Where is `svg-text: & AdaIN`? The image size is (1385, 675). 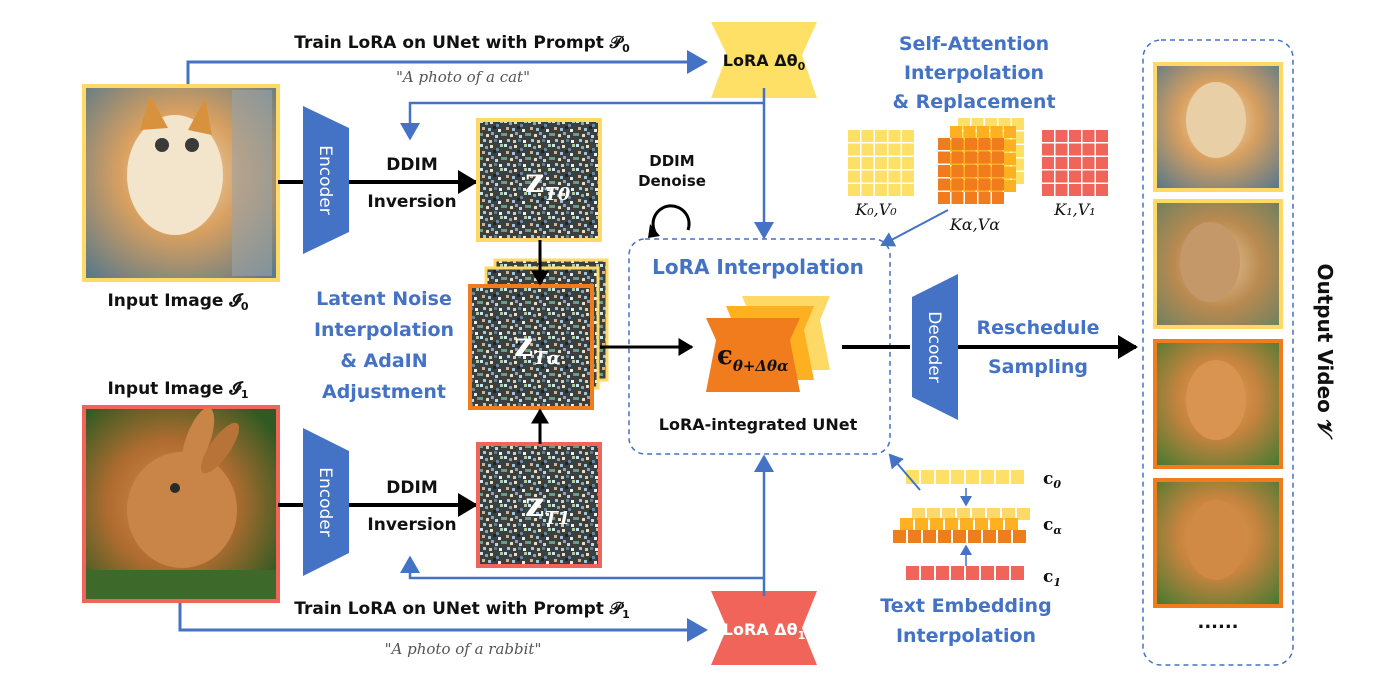
svg-text: & AdaIN is located at coordinates (383, 361).